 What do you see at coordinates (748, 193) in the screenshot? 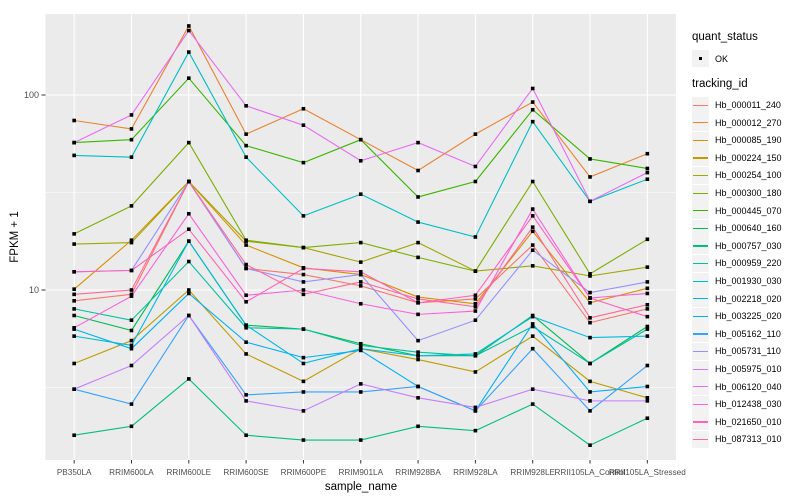
I see `legend-entry-label: Hb_000300_180` at bounding box center [748, 193].